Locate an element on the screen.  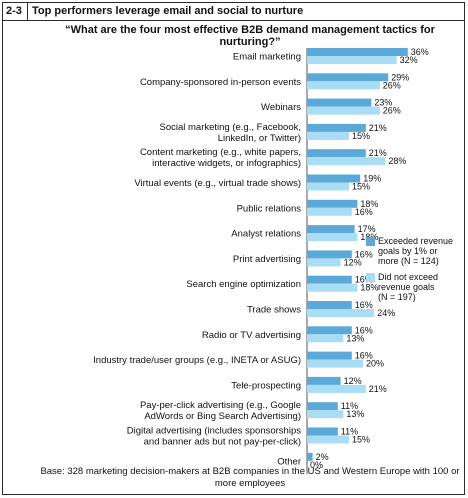
category-label: Other is located at coordinates (289, 461).